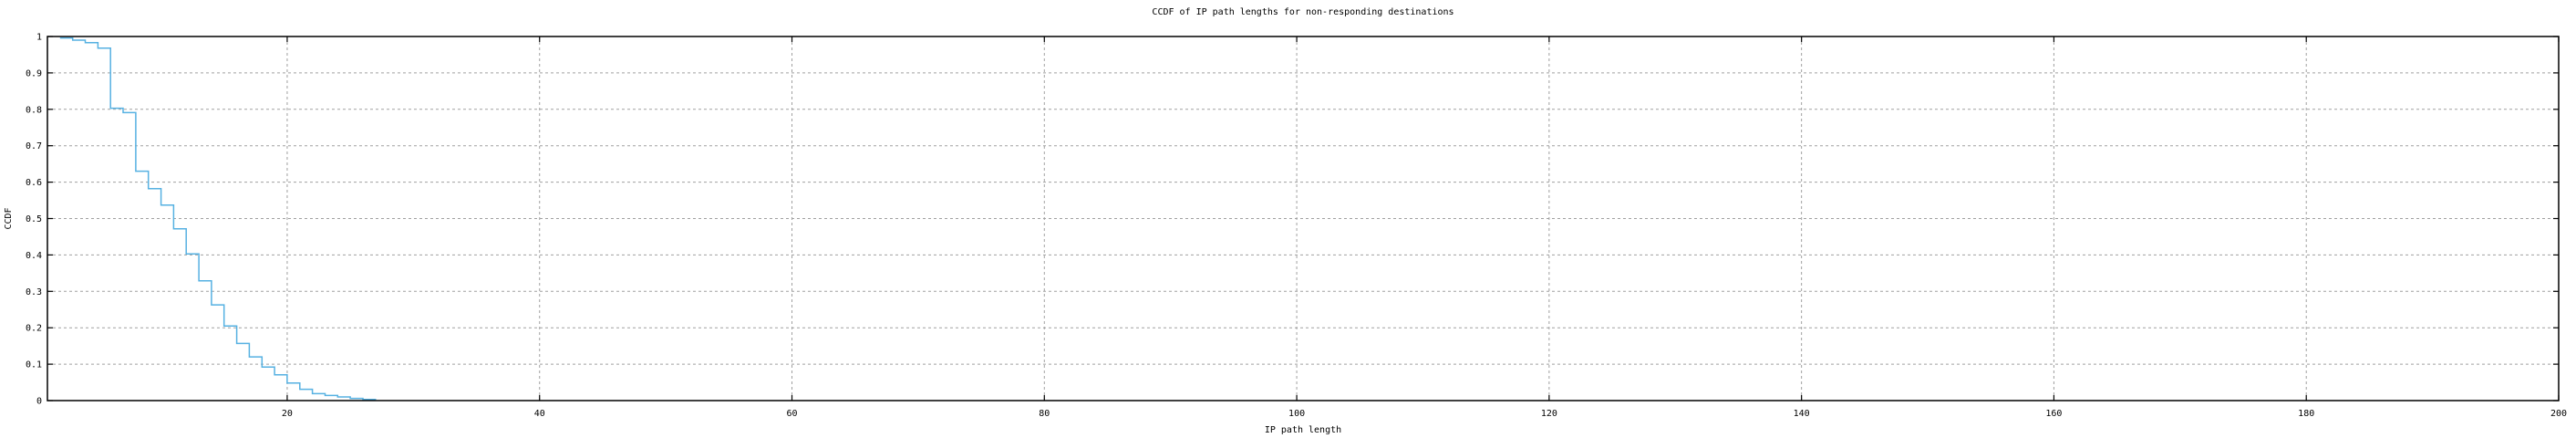 The image size is (2576, 438). I want to click on x-tick-label: 200, so click(2558, 414).